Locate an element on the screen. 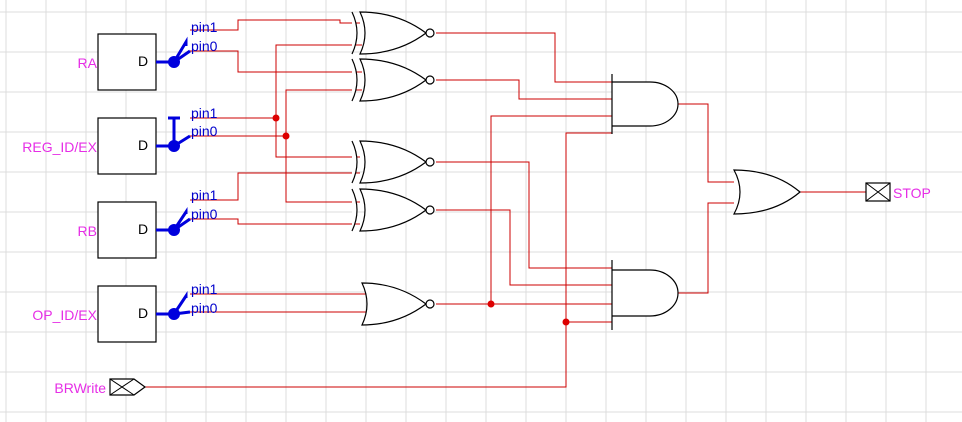  wire-xnor4-out is located at coordinates (524, 247).